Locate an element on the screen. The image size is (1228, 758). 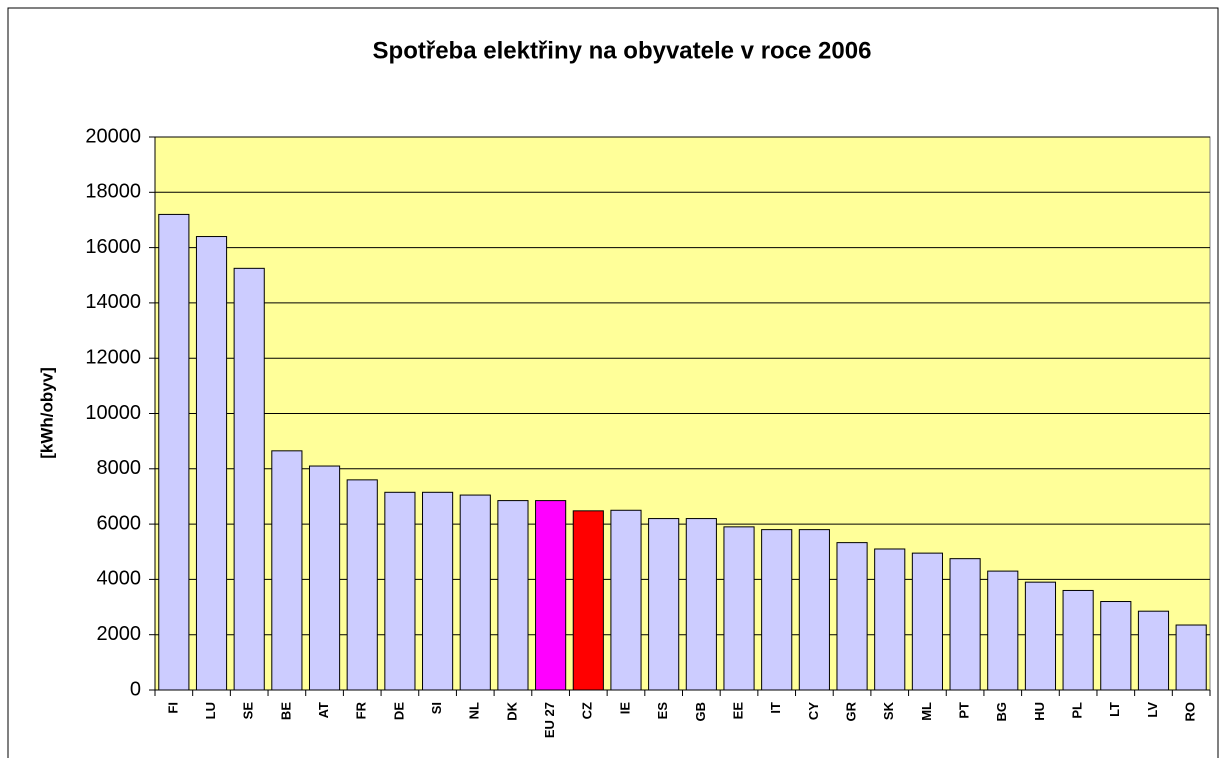
x-tick-label: IT is located at coordinates (775, 708).